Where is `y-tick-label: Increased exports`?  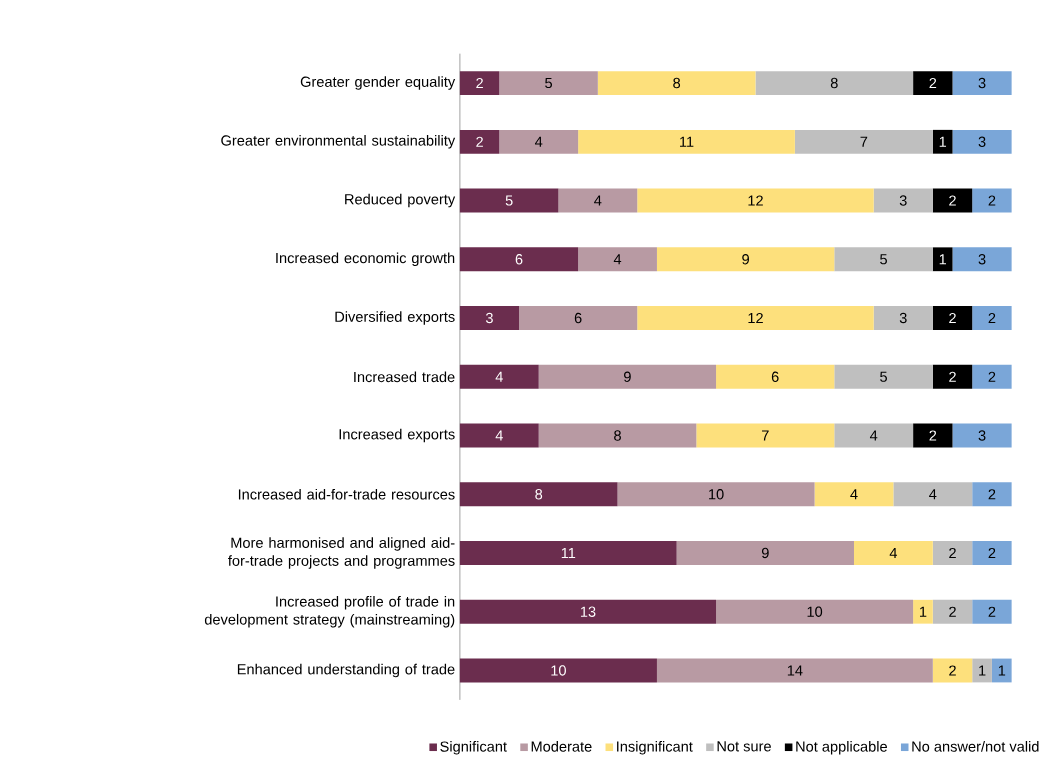
y-tick-label: Increased exports is located at coordinates (397, 435).